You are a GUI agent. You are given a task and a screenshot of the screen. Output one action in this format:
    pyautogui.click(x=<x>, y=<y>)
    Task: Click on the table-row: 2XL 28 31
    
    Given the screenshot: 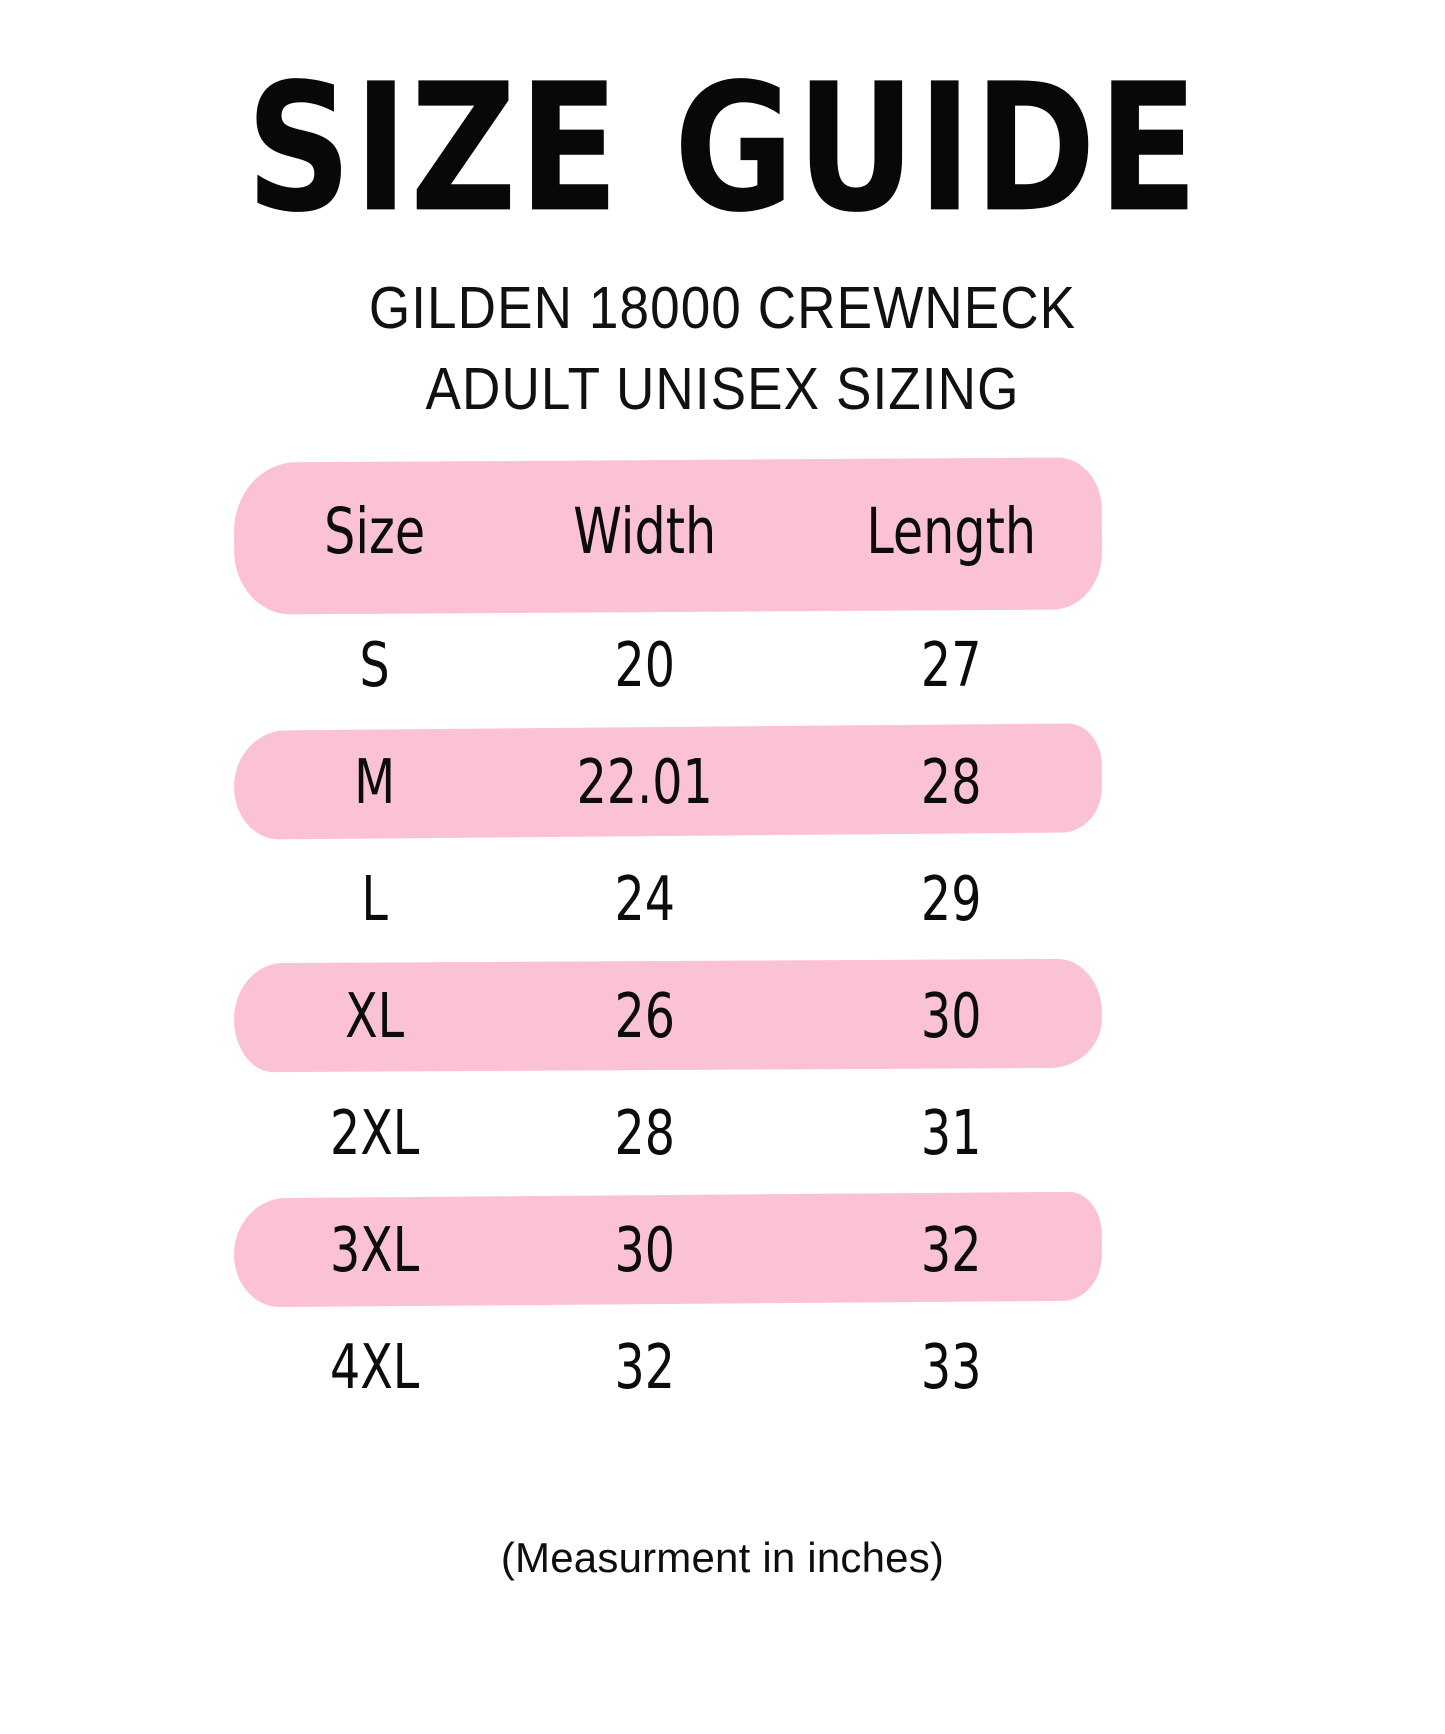 What is the action you would take?
    pyautogui.click(x=668, y=1132)
    